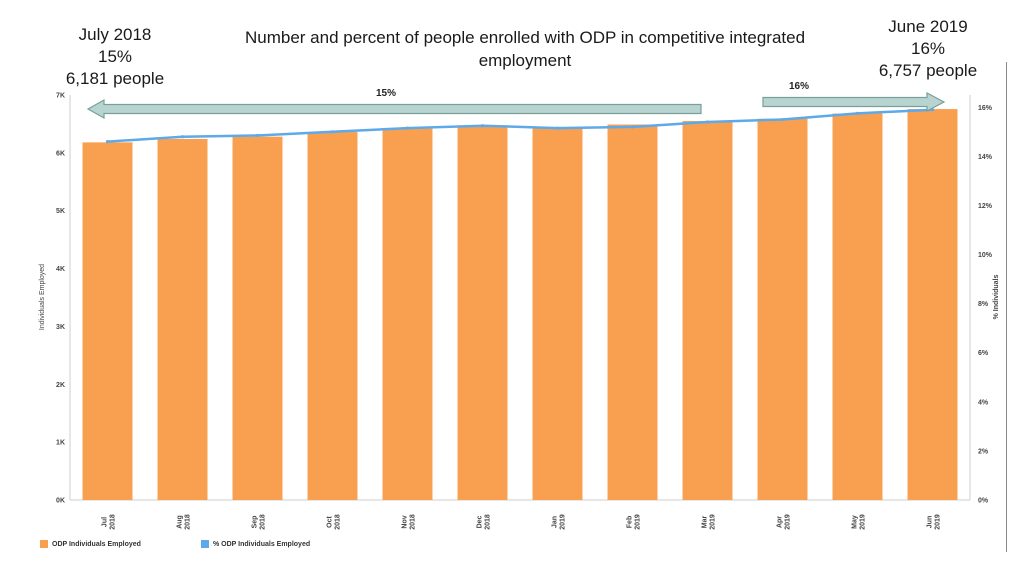 Image resolution: width=1024 pixels, height=576 pixels. I want to click on y2-axis-label: % Individuals, so click(996, 297).